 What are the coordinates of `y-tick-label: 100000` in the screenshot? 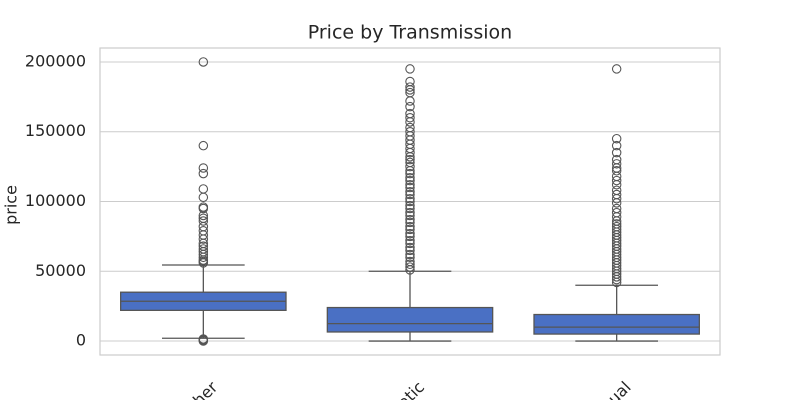 It's located at (55, 200).